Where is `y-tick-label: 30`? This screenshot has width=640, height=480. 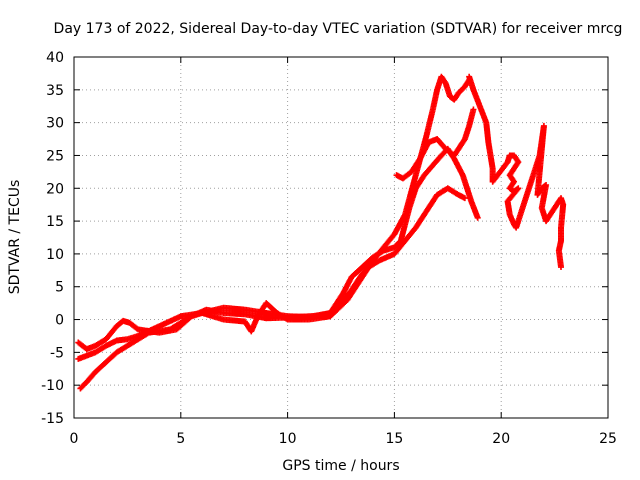 y-tick-label: 30 is located at coordinates (55, 124).